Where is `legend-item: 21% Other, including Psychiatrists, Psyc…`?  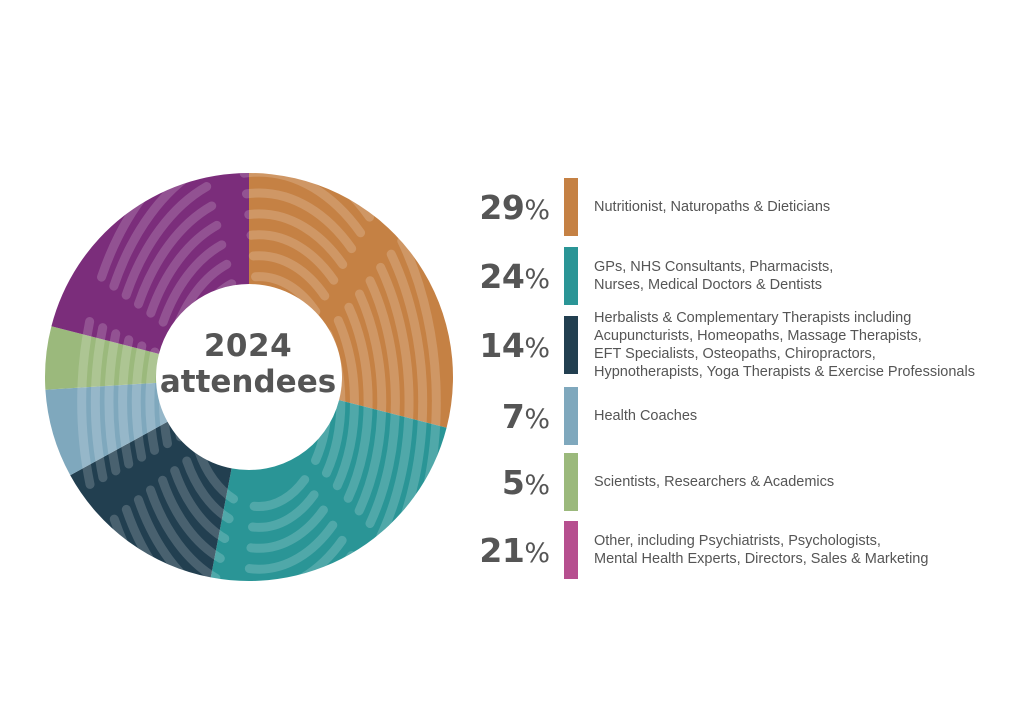 legend-item: 21% Other, including Psychiatrists, Psyc… is located at coordinates (740, 550).